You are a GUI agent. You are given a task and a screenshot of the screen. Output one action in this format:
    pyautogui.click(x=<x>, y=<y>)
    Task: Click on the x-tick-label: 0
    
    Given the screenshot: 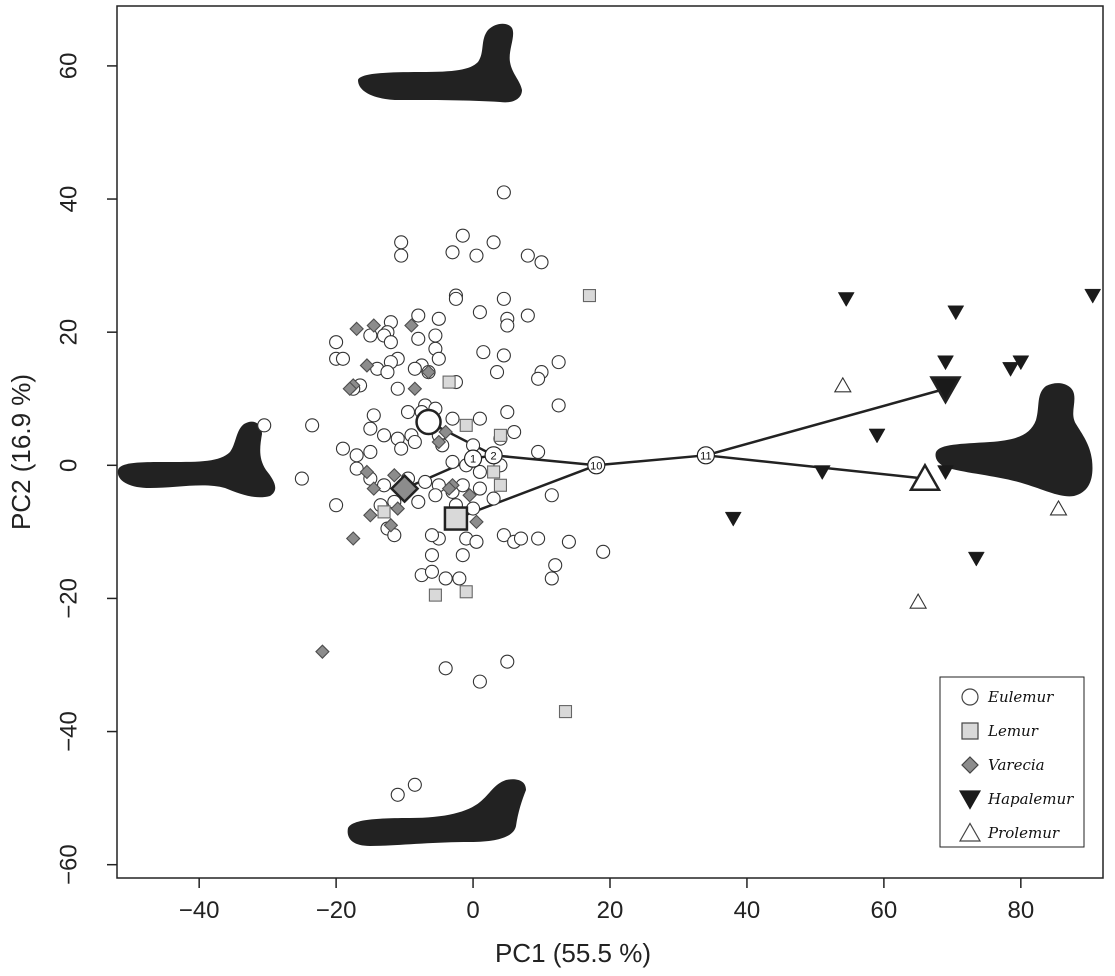 What is the action you would take?
    pyautogui.click(x=472, y=910)
    